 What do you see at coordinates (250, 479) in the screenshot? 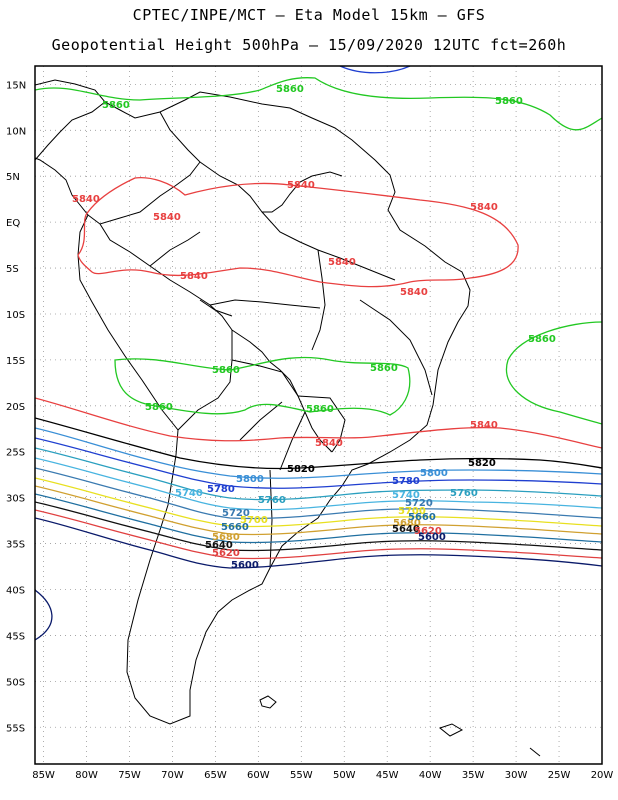
I see `label-5800-b: 5800` at bounding box center [250, 479].